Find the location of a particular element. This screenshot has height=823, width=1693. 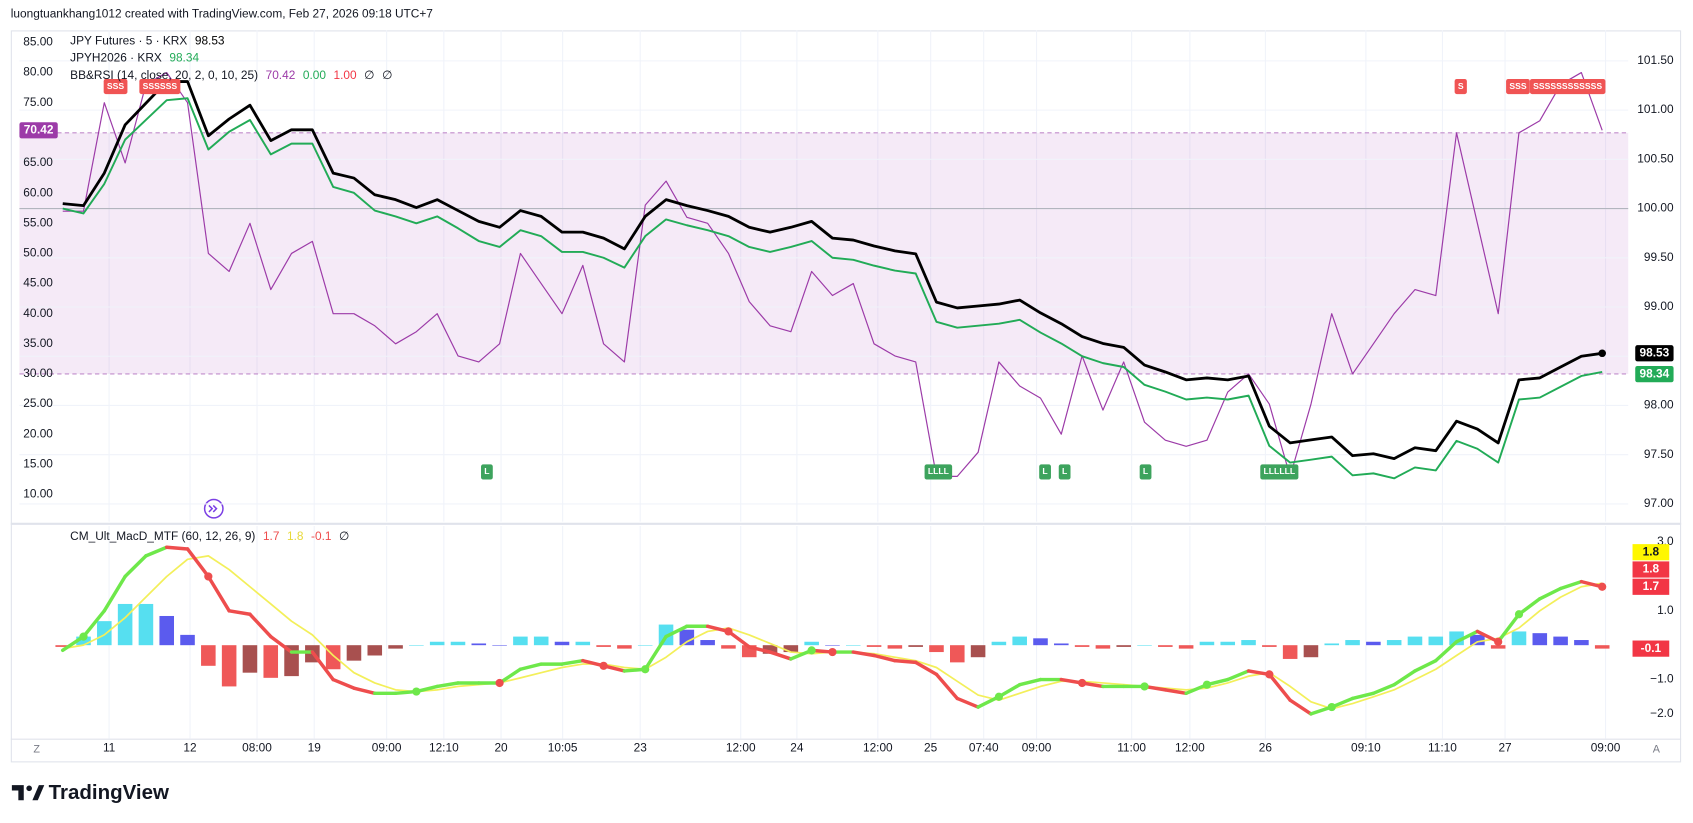

x-tick-label: 26 is located at coordinates (1266, 748).